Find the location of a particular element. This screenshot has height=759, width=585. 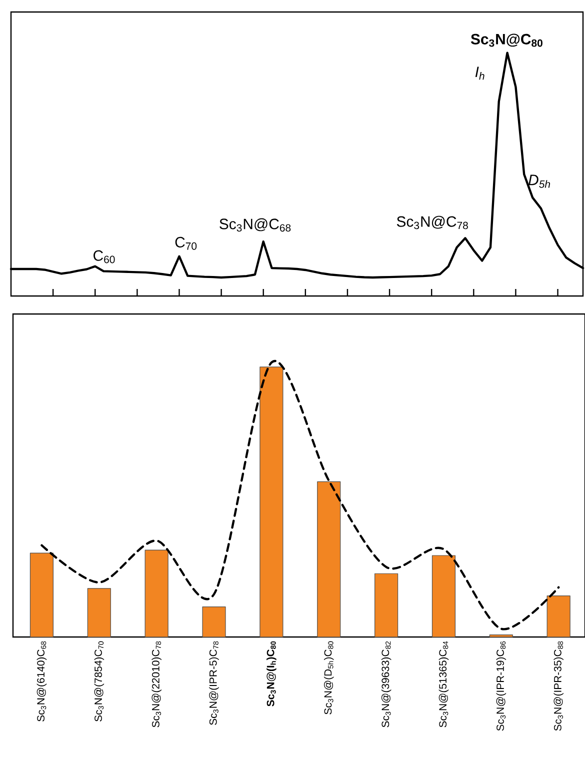

annotation: Sc$_{3}$N@C$_{68}$ is located at coordinates (255, 225).